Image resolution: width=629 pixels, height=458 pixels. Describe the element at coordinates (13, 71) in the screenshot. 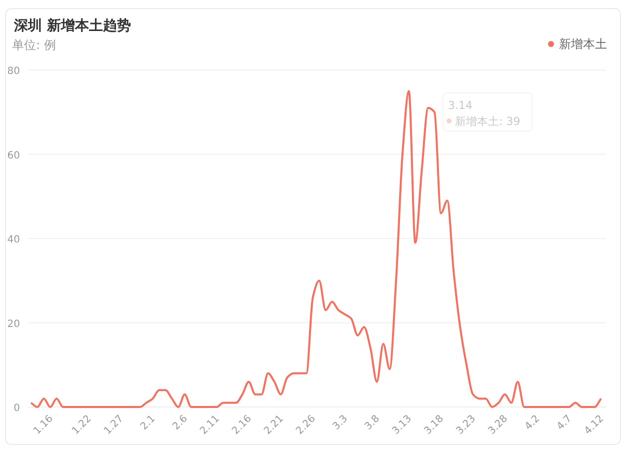

I see `y-tick-label: 80` at that location.